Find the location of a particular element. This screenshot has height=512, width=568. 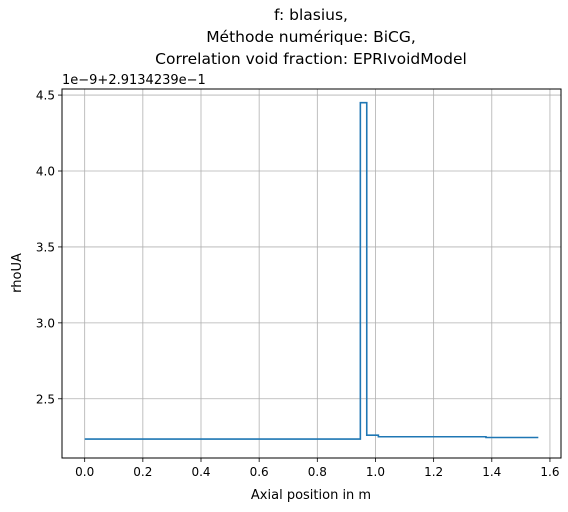

title-line-2: Méthode numérique: BiCG, is located at coordinates (311, 37).